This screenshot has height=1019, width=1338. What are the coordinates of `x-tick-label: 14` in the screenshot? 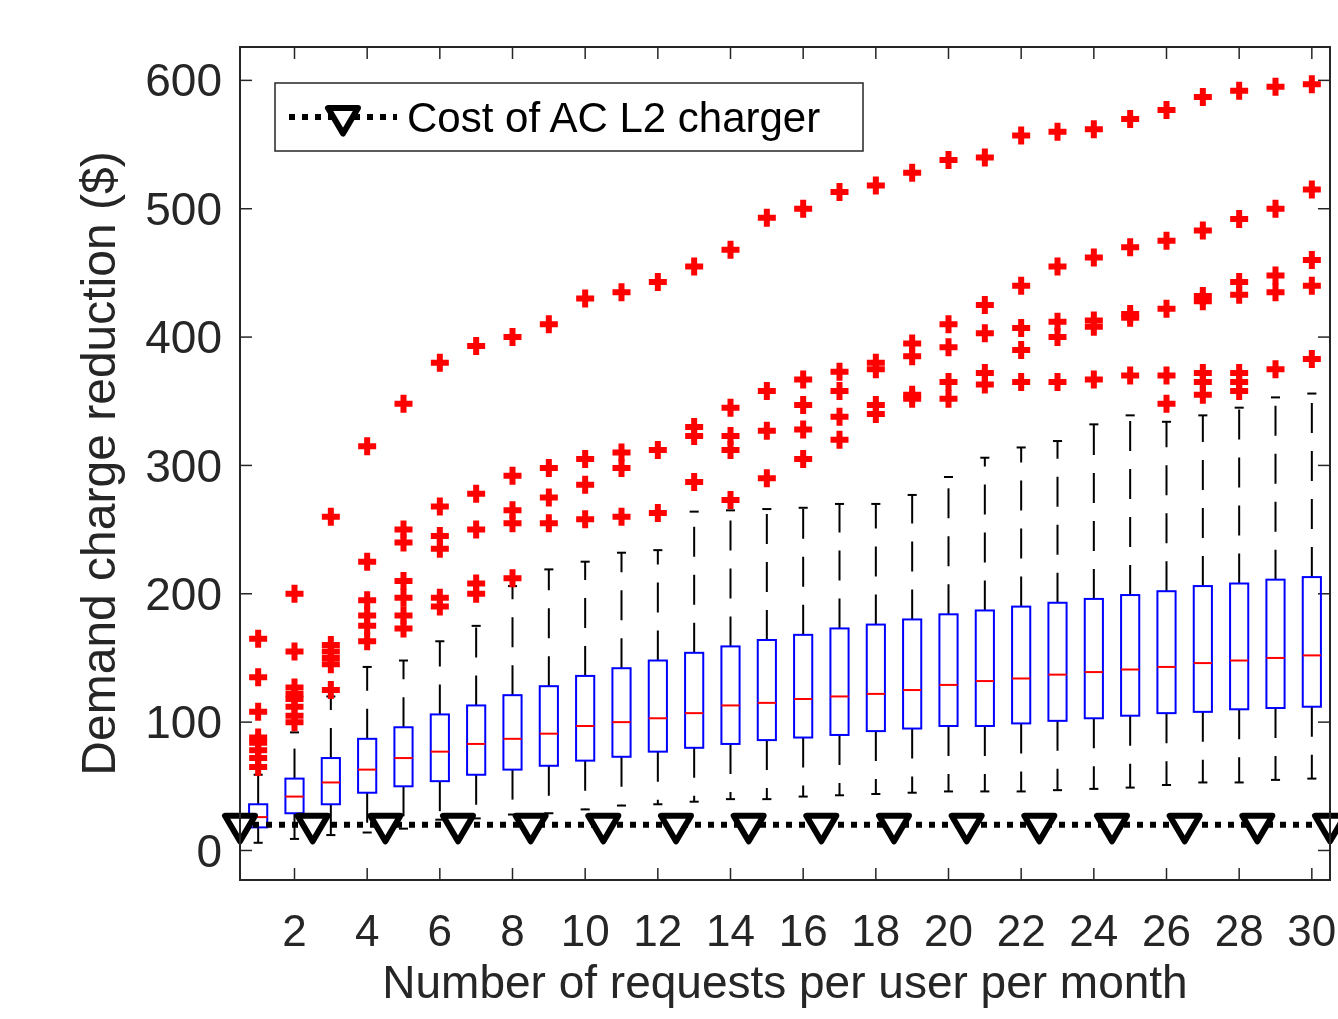 It's located at (730, 930).